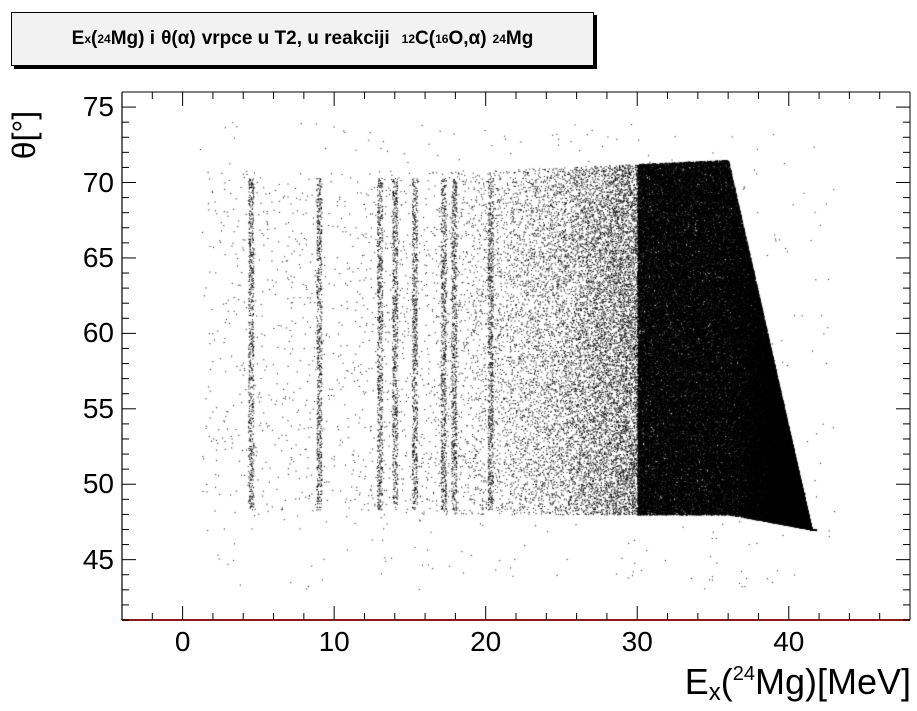 This screenshot has height=711, width=917. Describe the element at coordinates (98, 257) in the screenshot. I see `y-tick-label: 65` at that location.